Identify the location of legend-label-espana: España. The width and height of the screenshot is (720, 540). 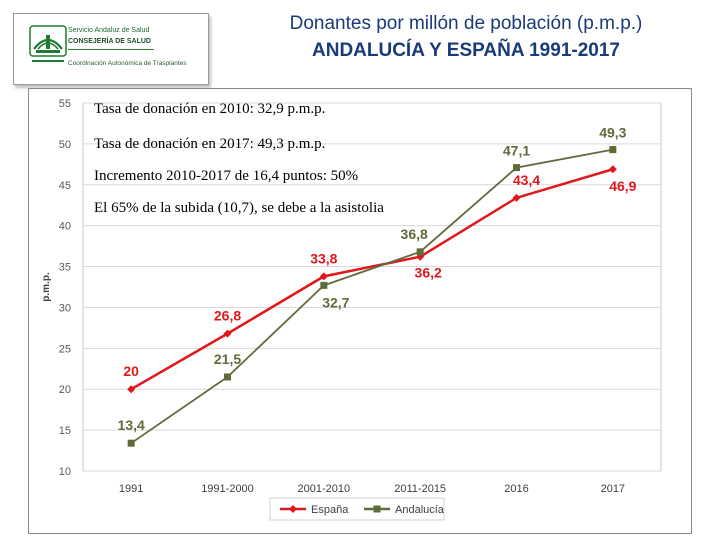
(330, 510).